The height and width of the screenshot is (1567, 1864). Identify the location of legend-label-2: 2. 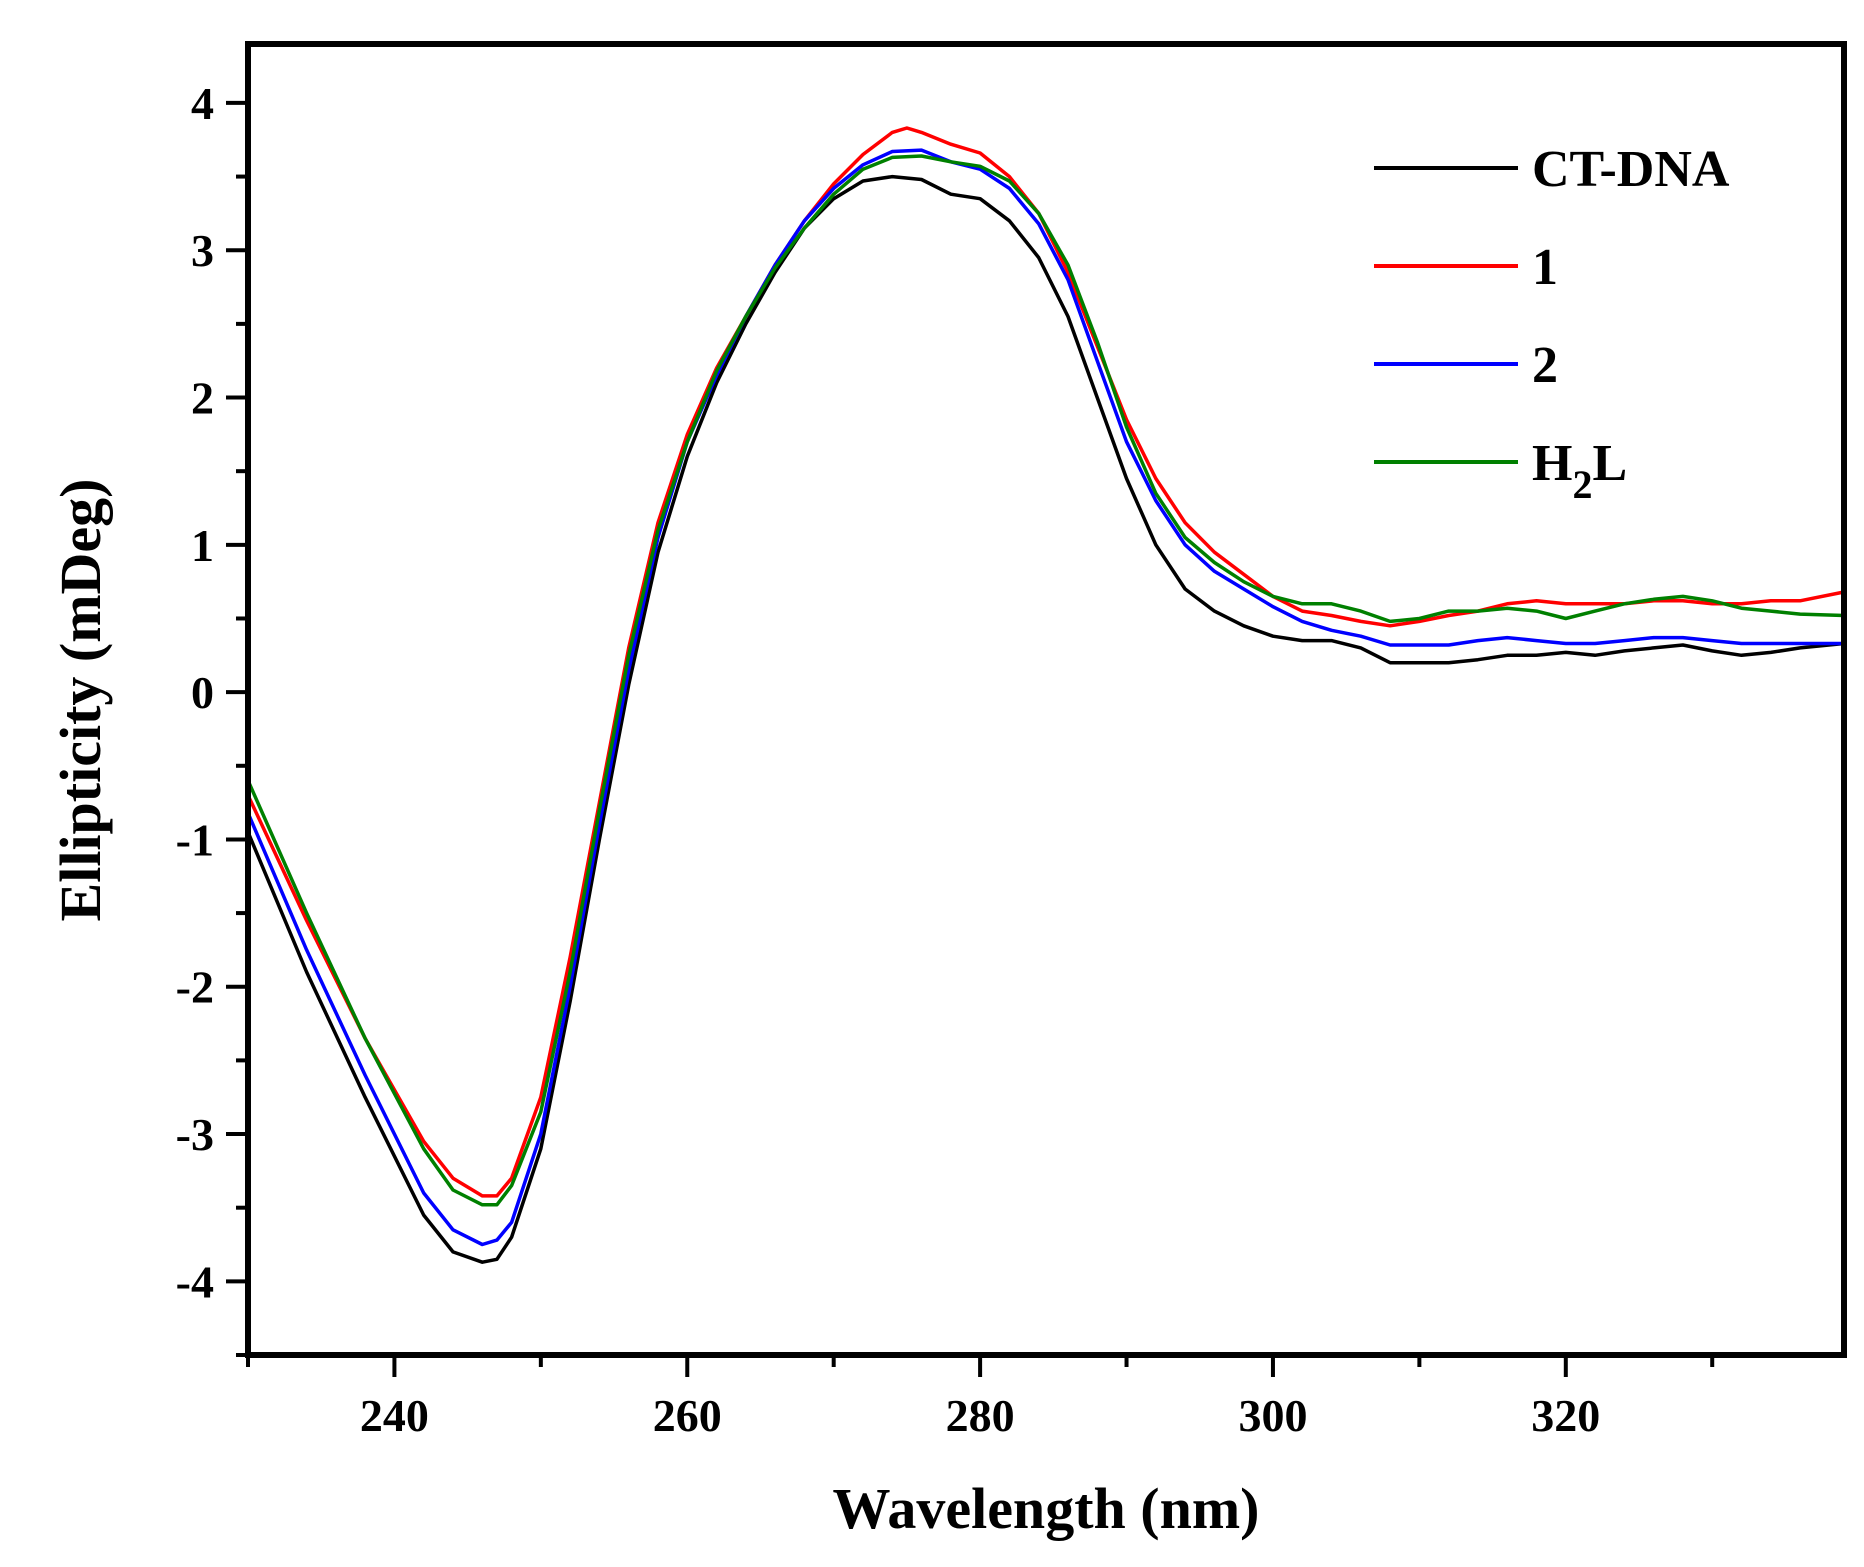
(1545, 365).